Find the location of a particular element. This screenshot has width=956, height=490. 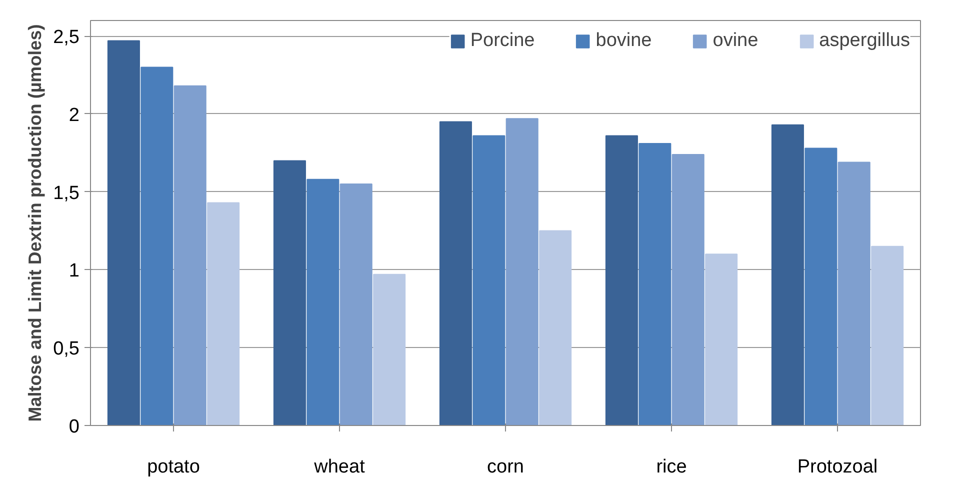

x-tick-label: wheat is located at coordinates (339, 467).